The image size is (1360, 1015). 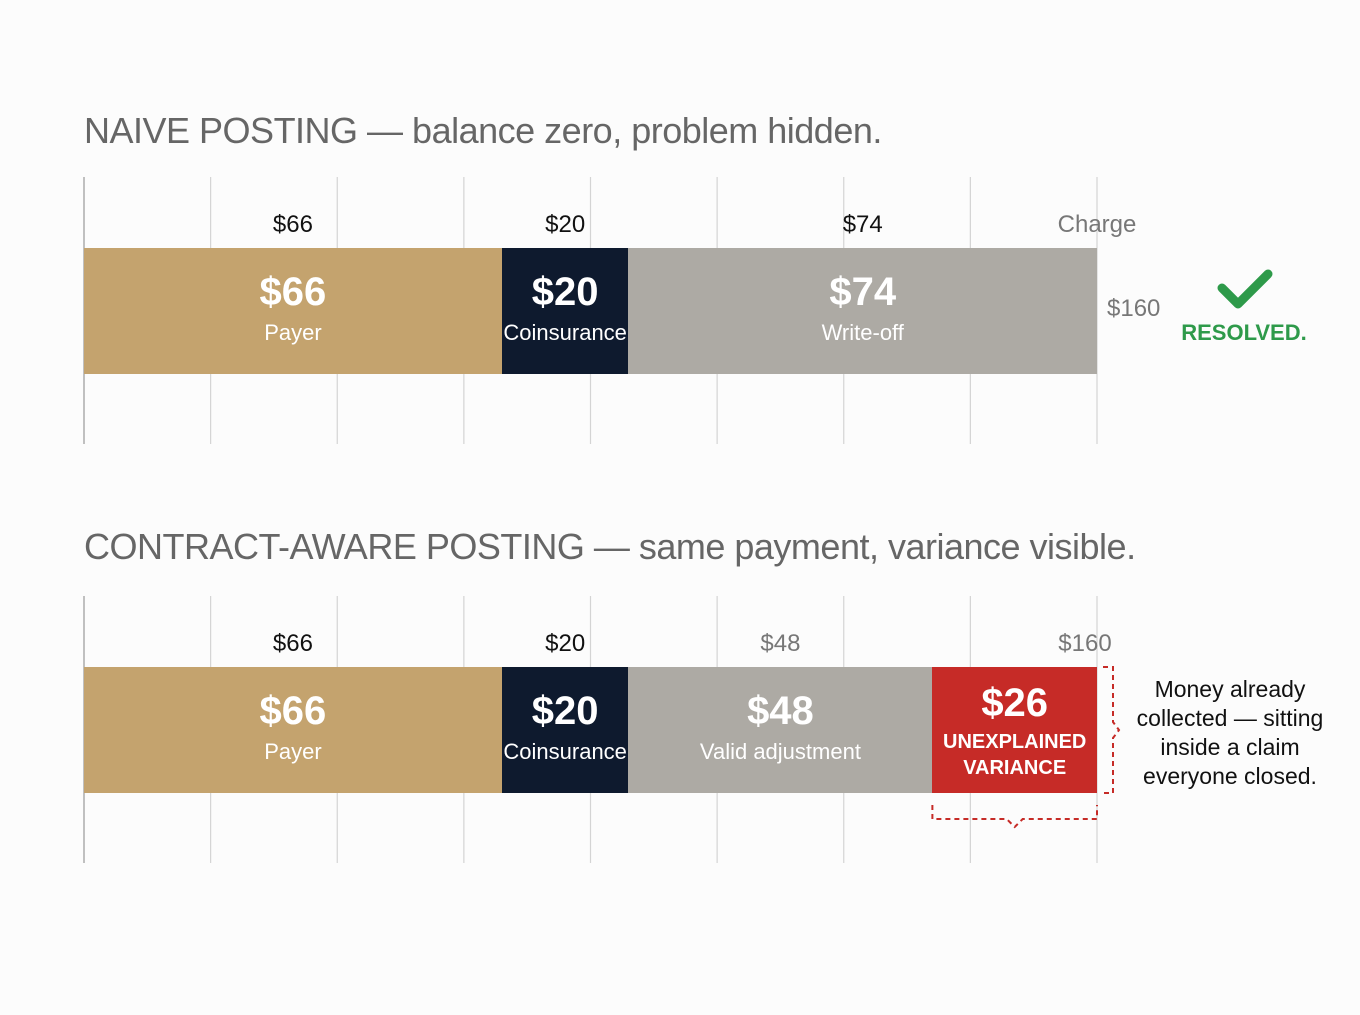 What do you see at coordinates (1015, 703) in the screenshot?
I see `segment-value: $26` at bounding box center [1015, 703].